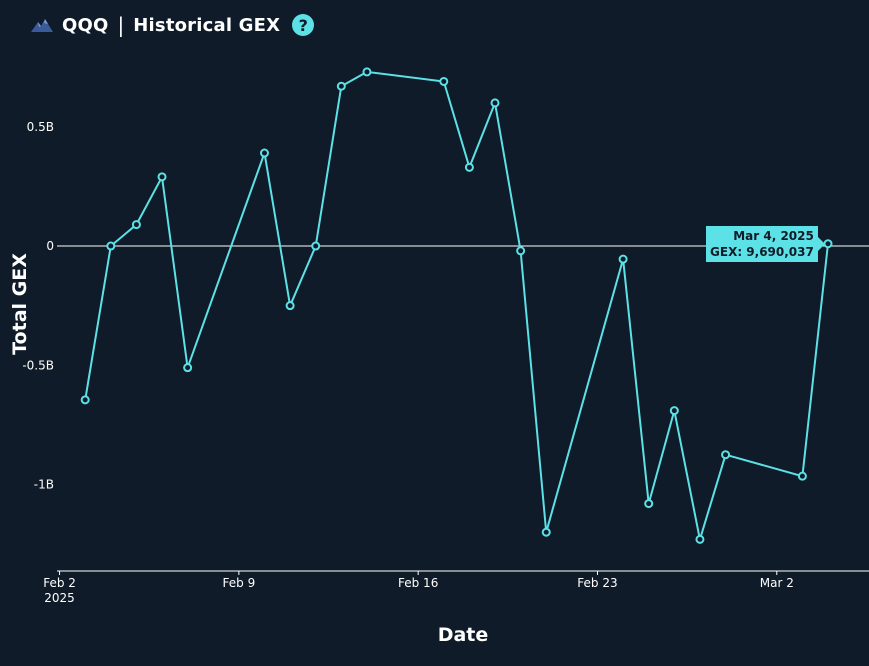 The image size is (869, 666). I want to click on x-tick-label: Mar 2, so click(777, 583).